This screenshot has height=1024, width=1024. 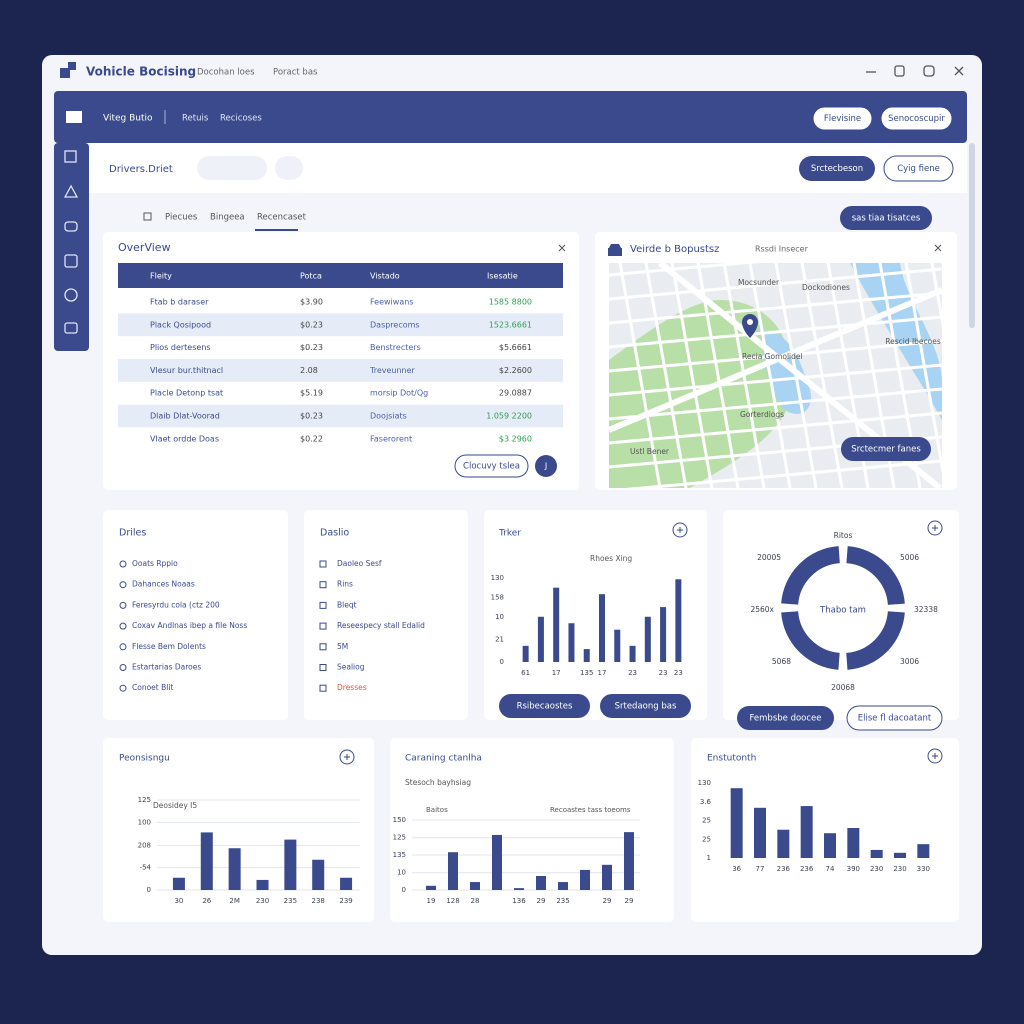 What do you see at coordinates (227, 218) in the screenshot?
I see `label: Bingeea` at bounding box center [227, 218].